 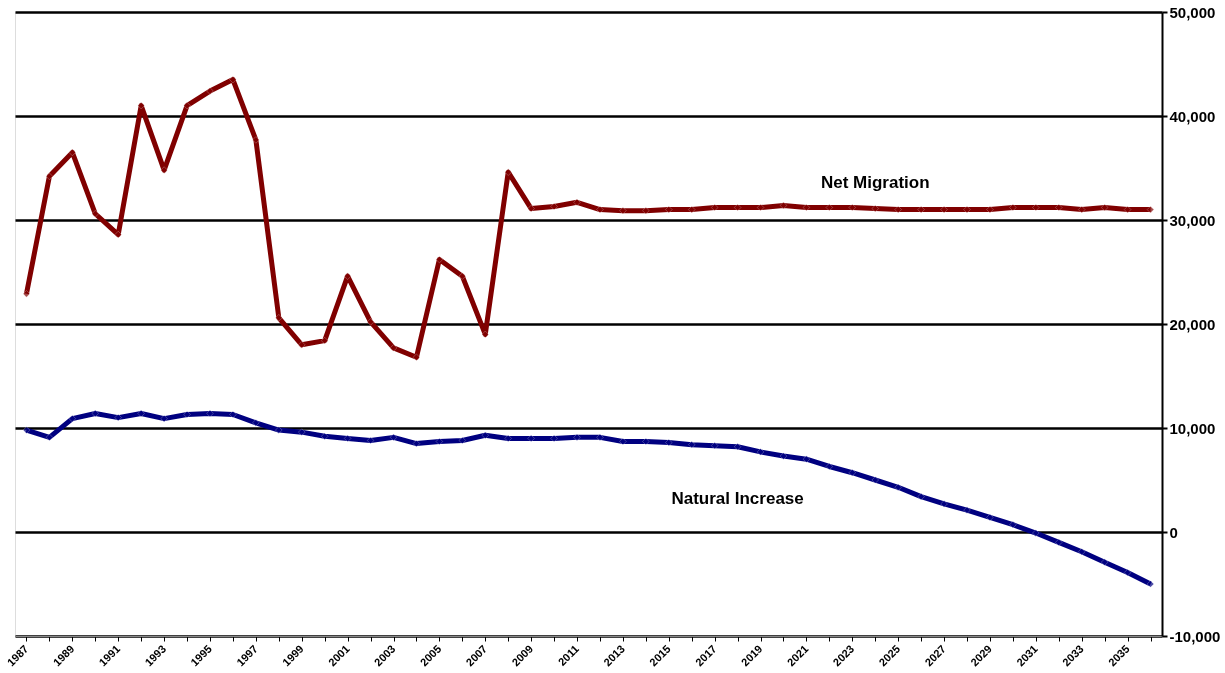 I want to click on series-label: Natural Increase, so click(x=737, y=498).